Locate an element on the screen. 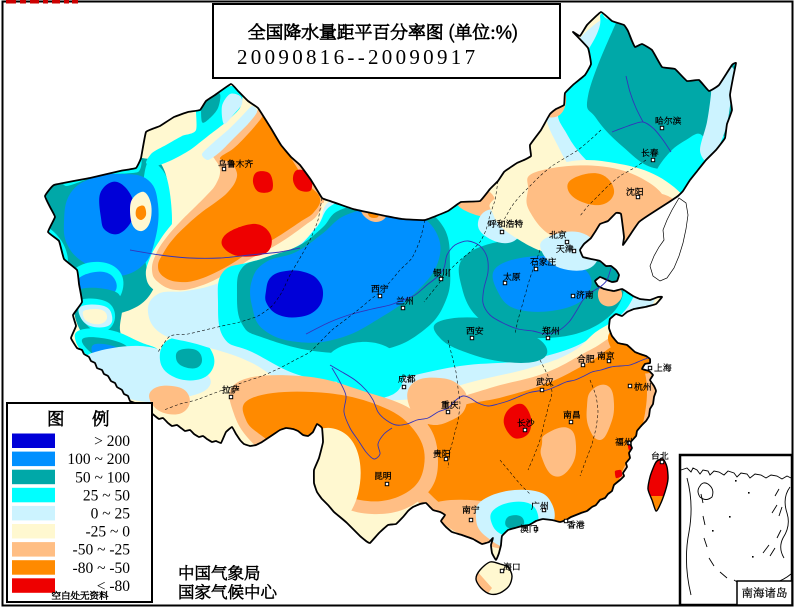  svg-text: 100 ~ 200 is located at coordinates (98, 459).